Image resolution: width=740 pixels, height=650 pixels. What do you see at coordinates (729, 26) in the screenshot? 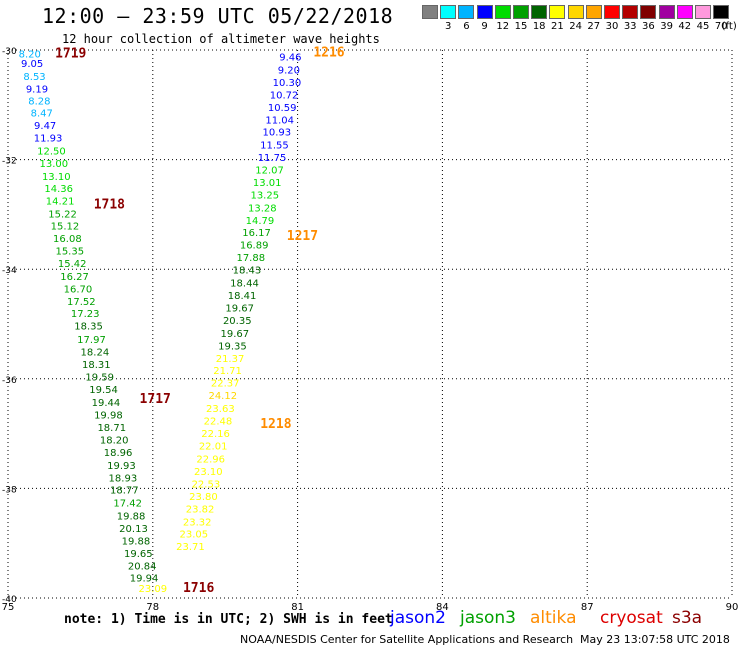
I see `colorbar-label: (ft)` at bounding box center [729, 26].